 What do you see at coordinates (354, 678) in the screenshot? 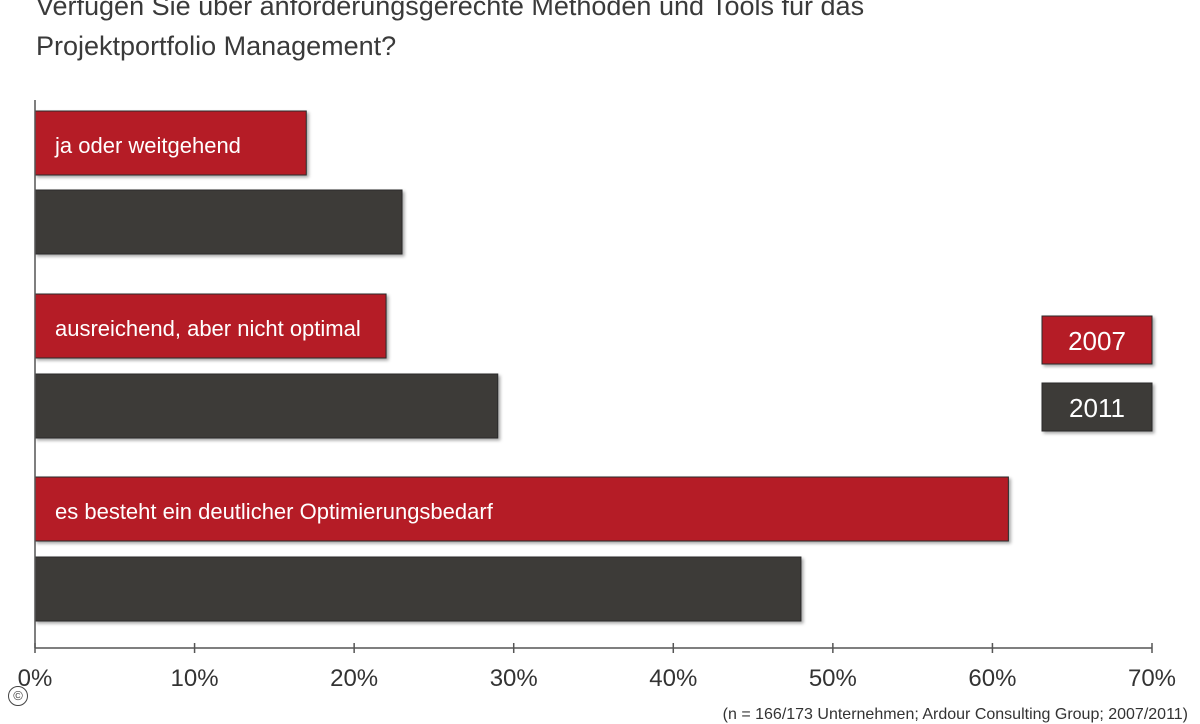
I see `x-tick-label-2: 20%` at bounding box center [354, 678].